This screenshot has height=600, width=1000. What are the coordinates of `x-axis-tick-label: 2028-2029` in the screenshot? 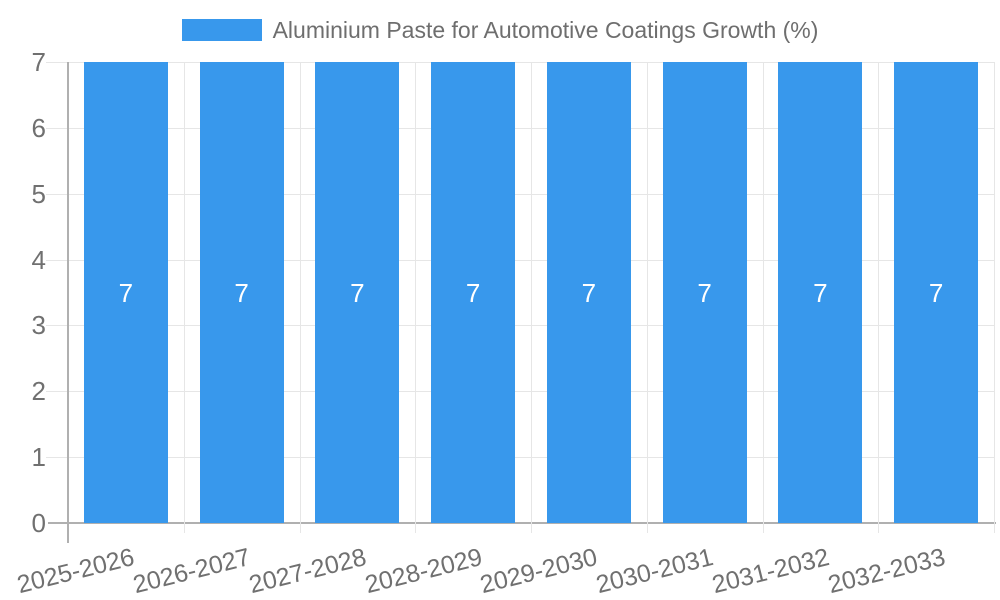 It's located at (423, 571).